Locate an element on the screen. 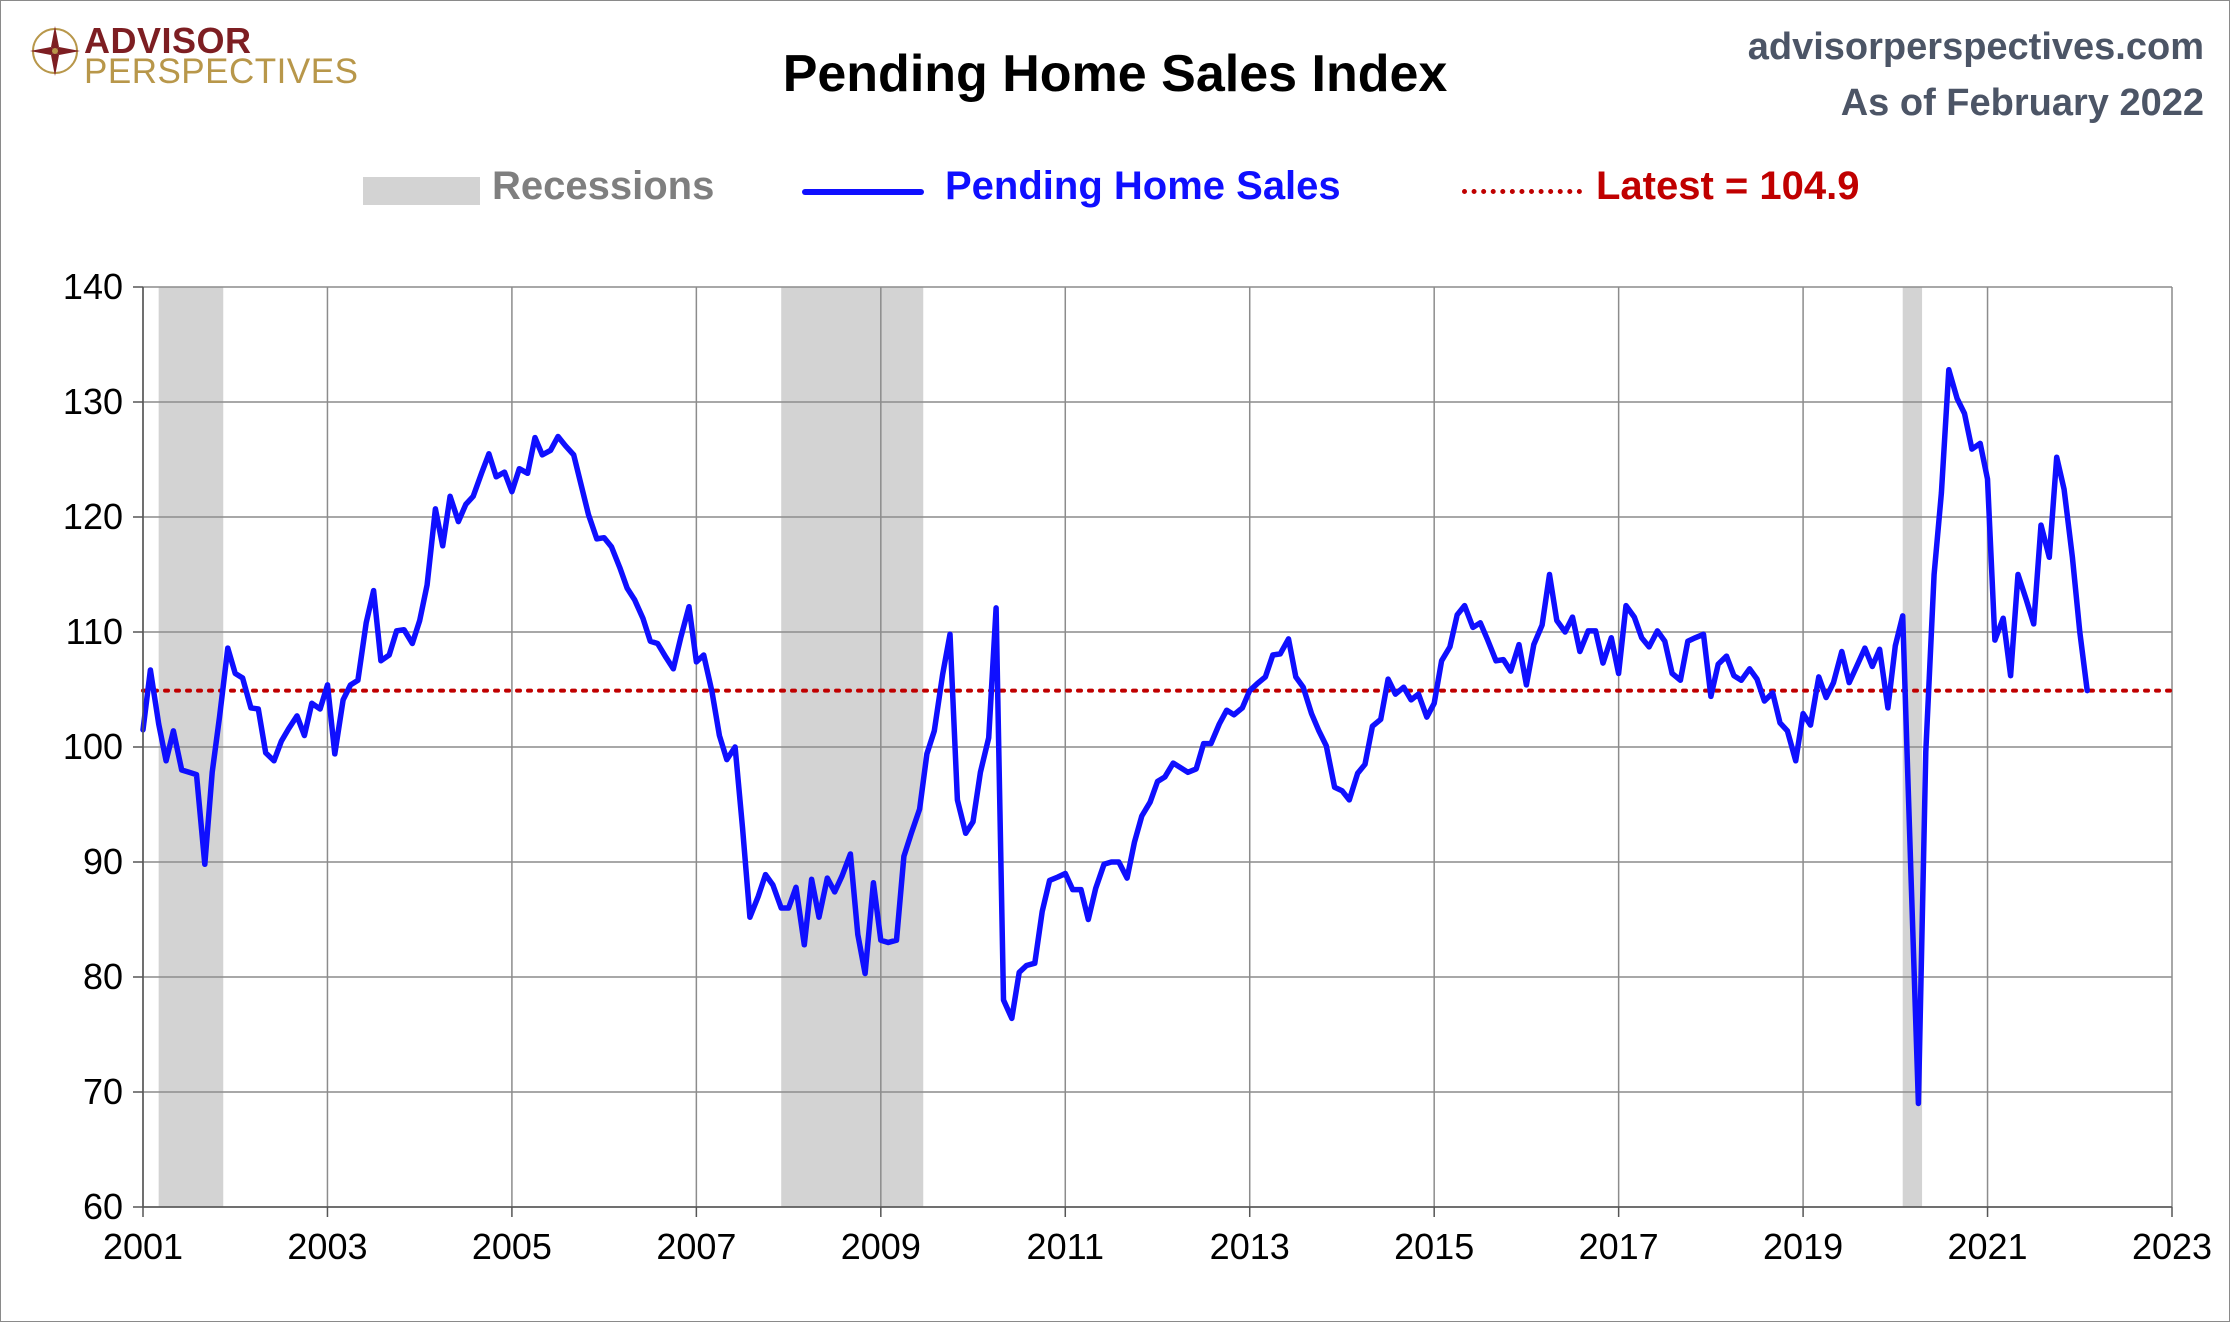 The image size is (2230, 1322). x-tick-label: 2007 is located at coordinates (696, 1246).